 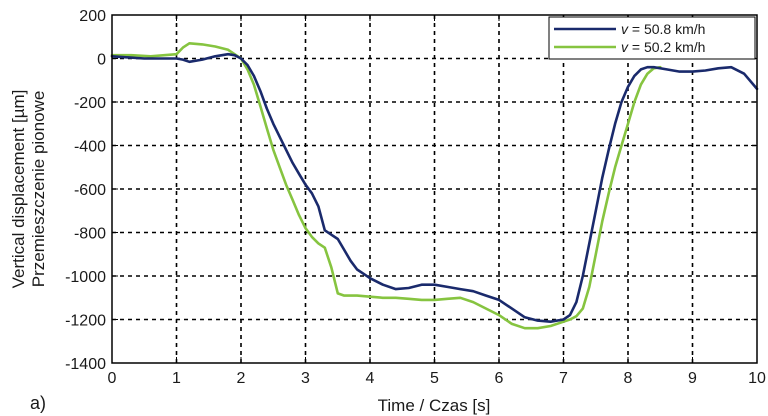 I want to click on legend-label-series-1: v = 50.8 km/h, so click(x=663, y=29).